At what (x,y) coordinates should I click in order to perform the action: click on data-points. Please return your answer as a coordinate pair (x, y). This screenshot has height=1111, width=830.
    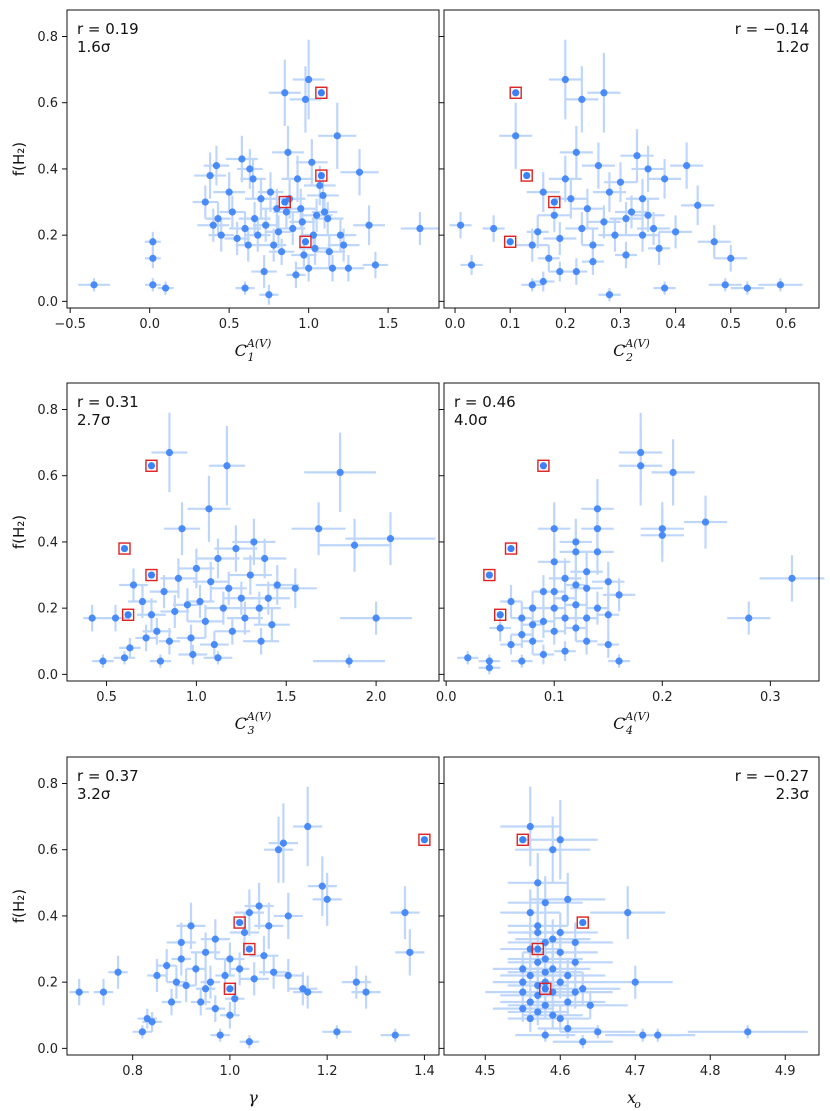
    Looking at the image, I should click on (630, 560).